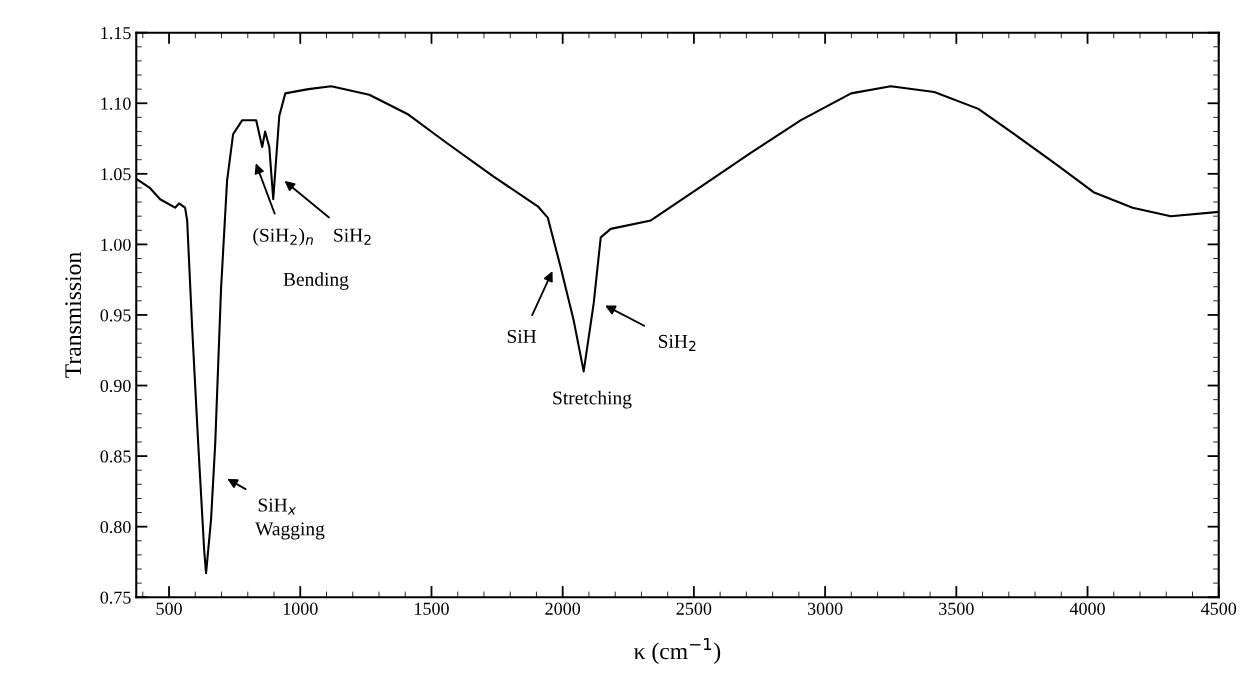 Image resolution: width=1250 pixels, height=681 pixels. What do you see at coordinates (522, 336) in the screenshot?
I see `annotation: SiH` at bounding box center [522, 336].